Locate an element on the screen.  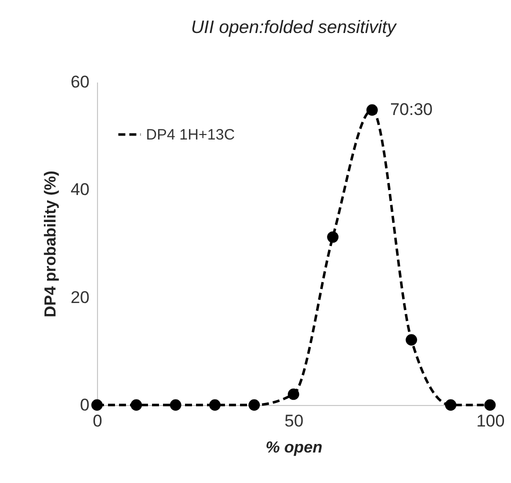
y-tick-label: 0 is located at coordinates (85, 405).